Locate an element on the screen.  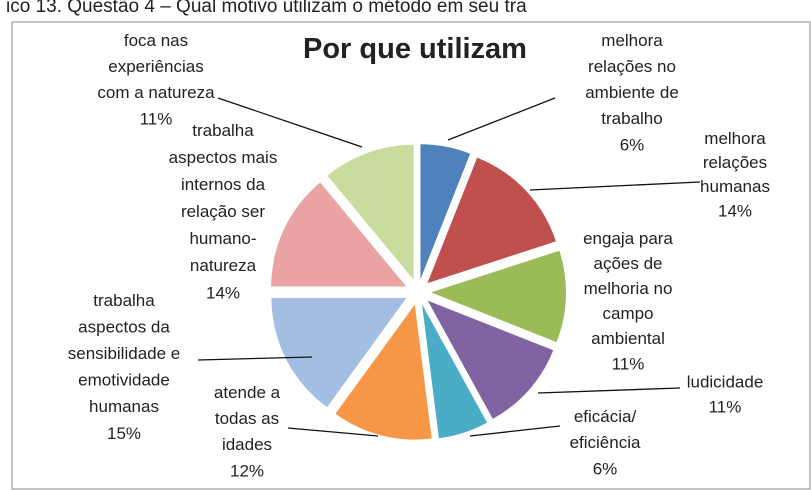
slice-value-label: 12% is located at coordinates (247, 470).